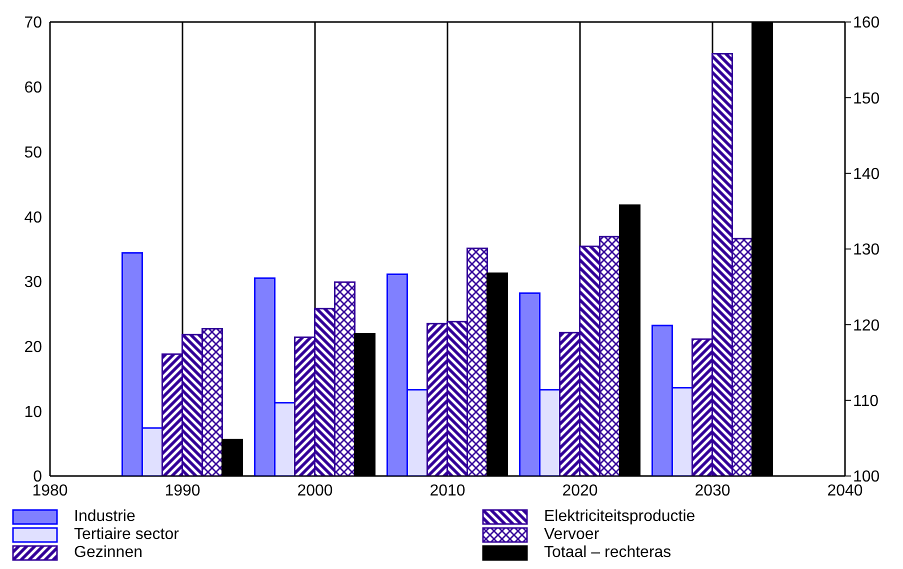 The width and height of the screenshot is (903, 569). What do you see at coordinates (108, 553) in the screenshot?
I see `legend-label: Gezinnen` at bounding box center [108, 553].